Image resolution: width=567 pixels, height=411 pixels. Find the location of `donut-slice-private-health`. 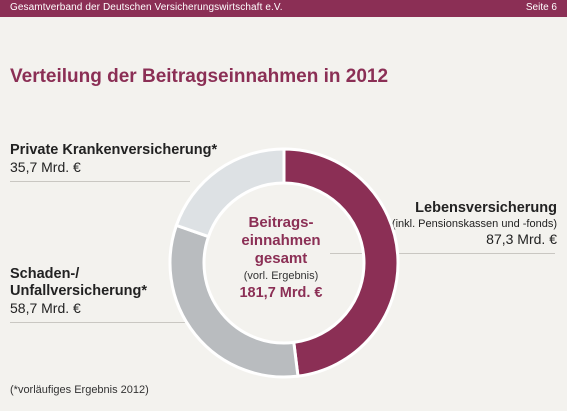

donut-slice-private-health is located at coordinates (230, 193).